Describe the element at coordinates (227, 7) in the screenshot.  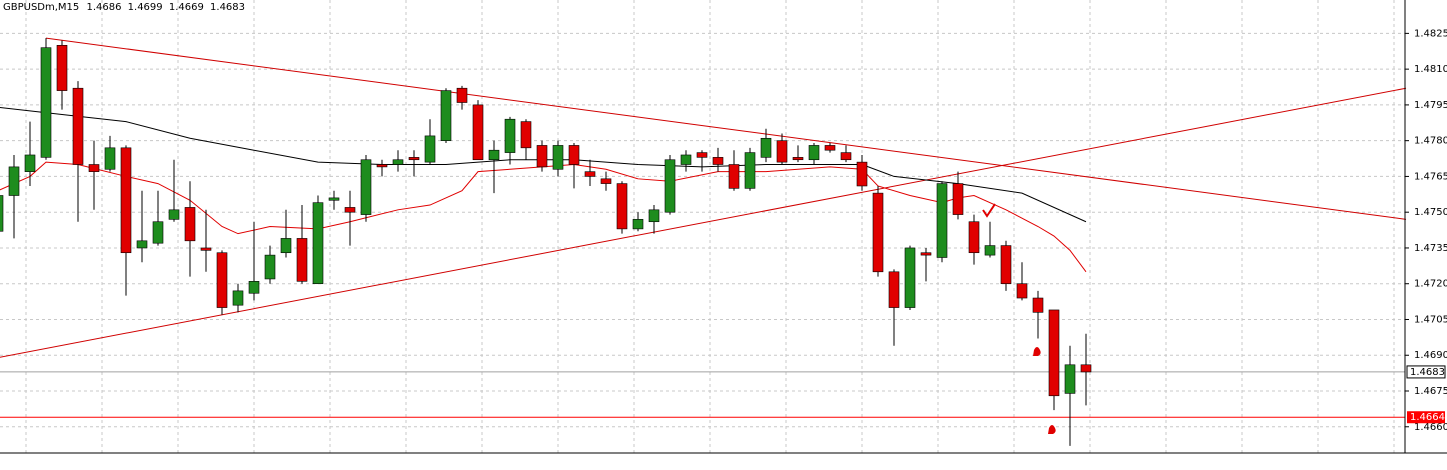
I see `header-close: 1.4683` at that location.